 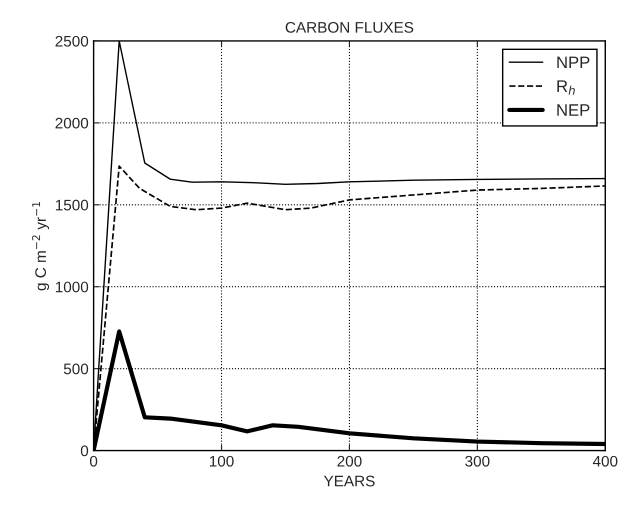 I want to click on y-axis-title: g C m$^{−2}$ yr$^{−1}$, so click(x=41, y=246).